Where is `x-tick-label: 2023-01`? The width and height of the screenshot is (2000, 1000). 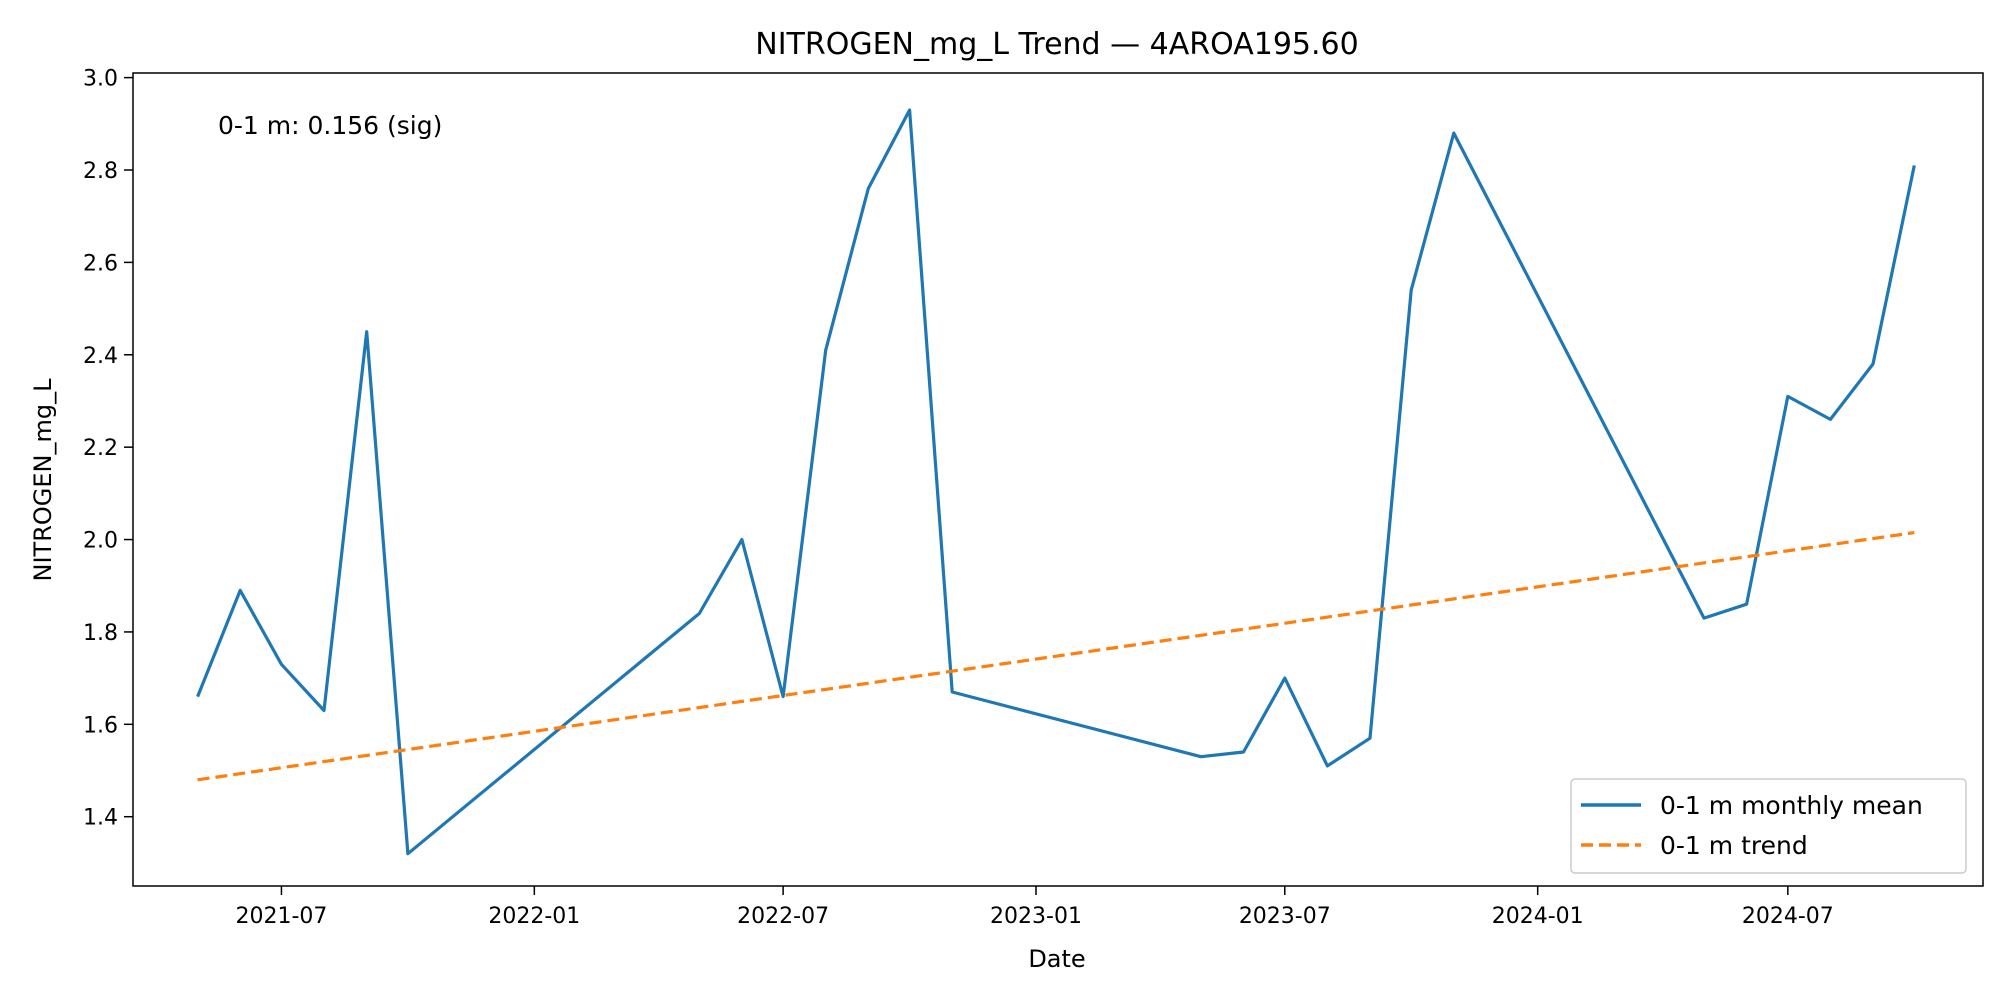 x-tick-label: 2023-01 is located at coordinates (1036, 916).